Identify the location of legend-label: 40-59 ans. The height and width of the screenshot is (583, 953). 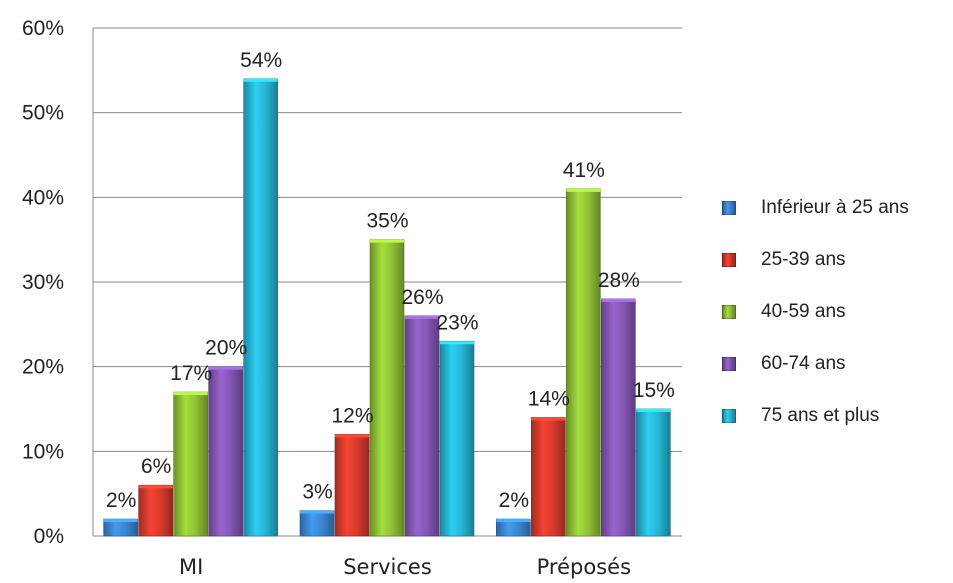
(803, 311).